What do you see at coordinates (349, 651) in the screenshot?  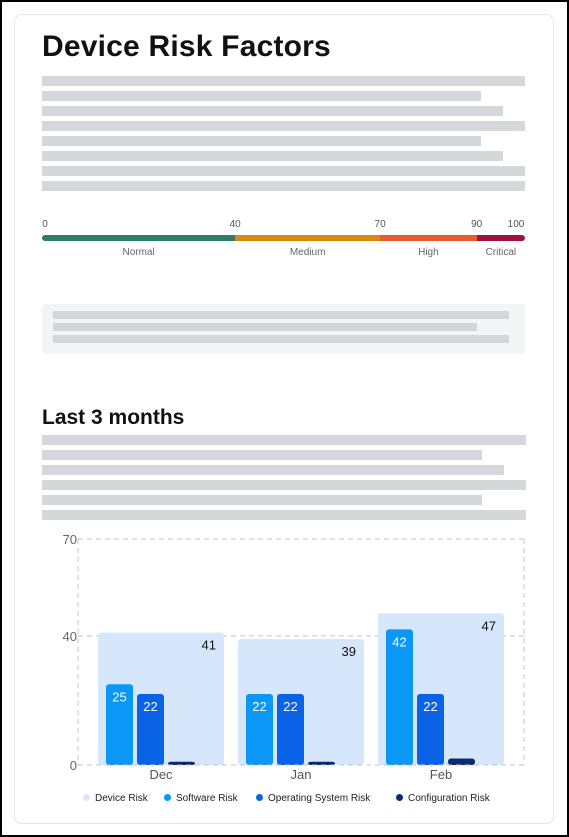 I see `data-label-device-risk: 39` at bounding box center [349, 651].